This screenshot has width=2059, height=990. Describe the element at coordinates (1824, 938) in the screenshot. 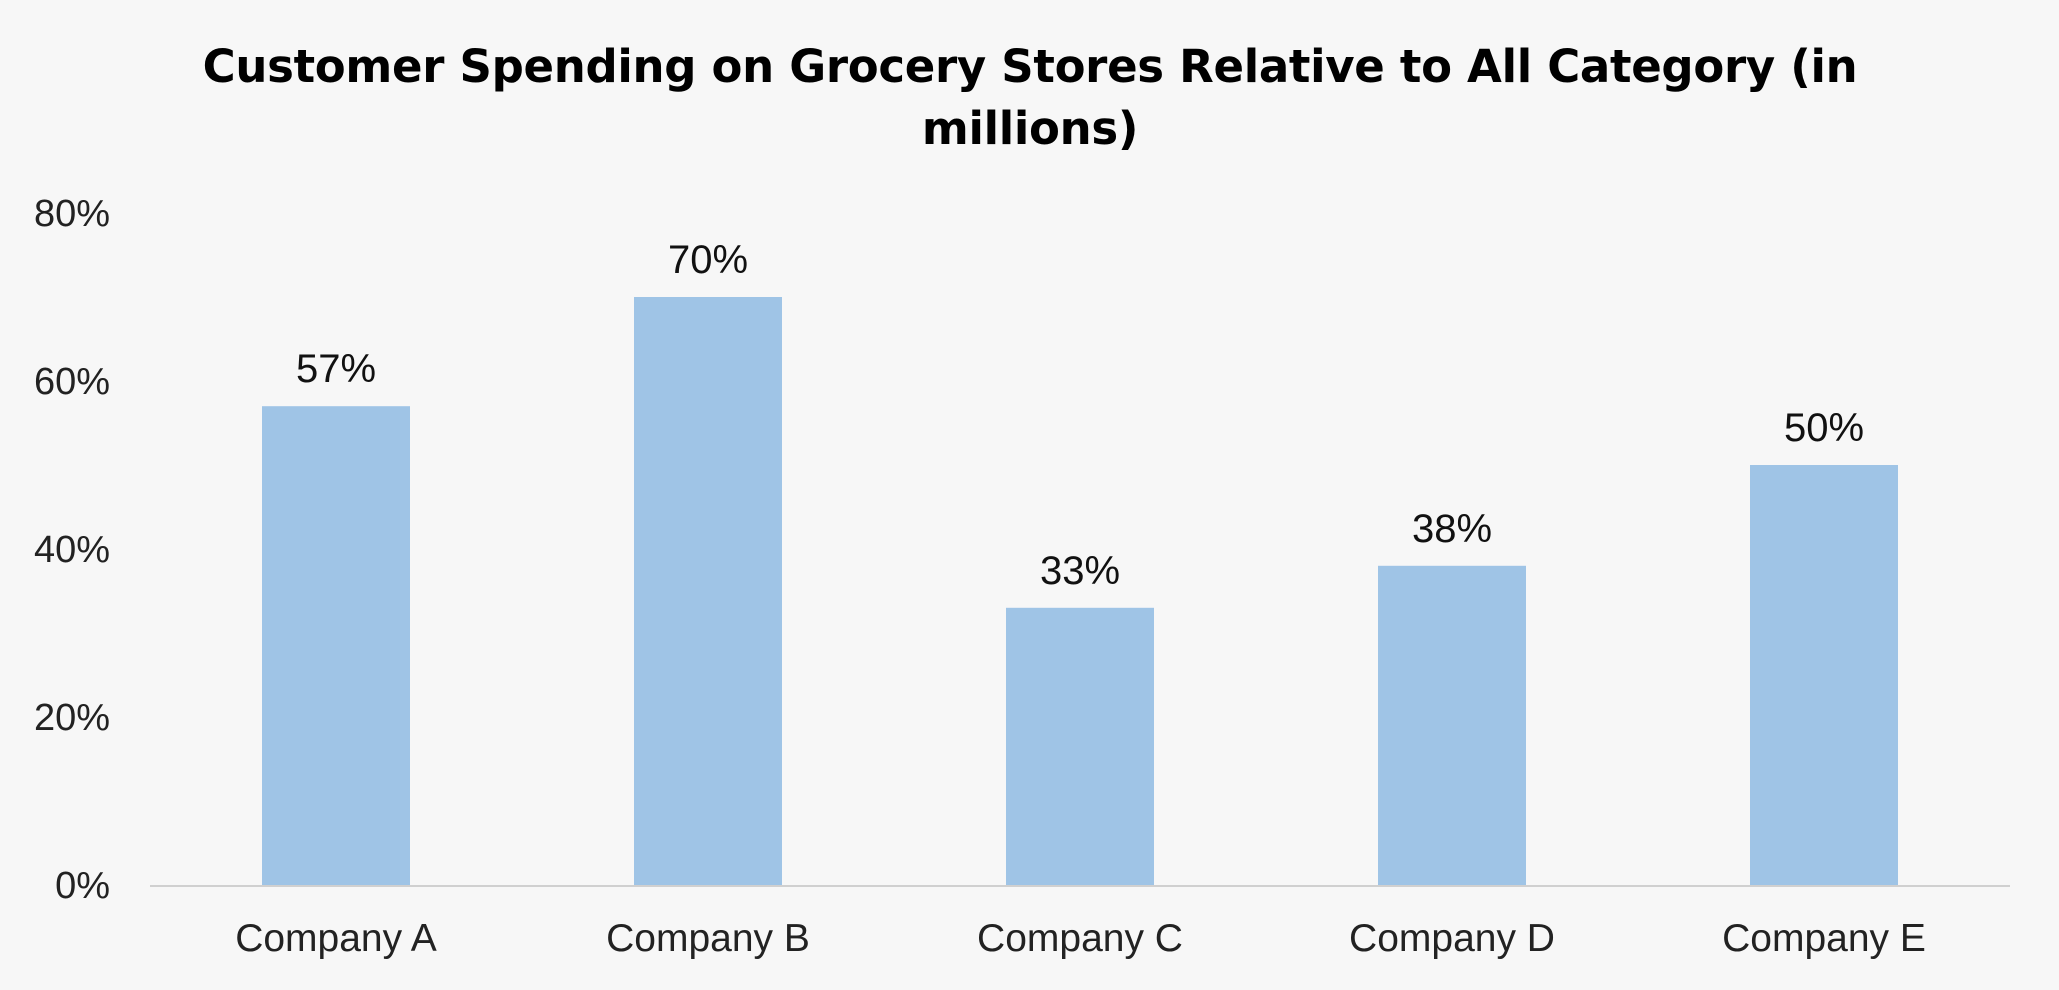

I see `category-label: Company E` at that location.